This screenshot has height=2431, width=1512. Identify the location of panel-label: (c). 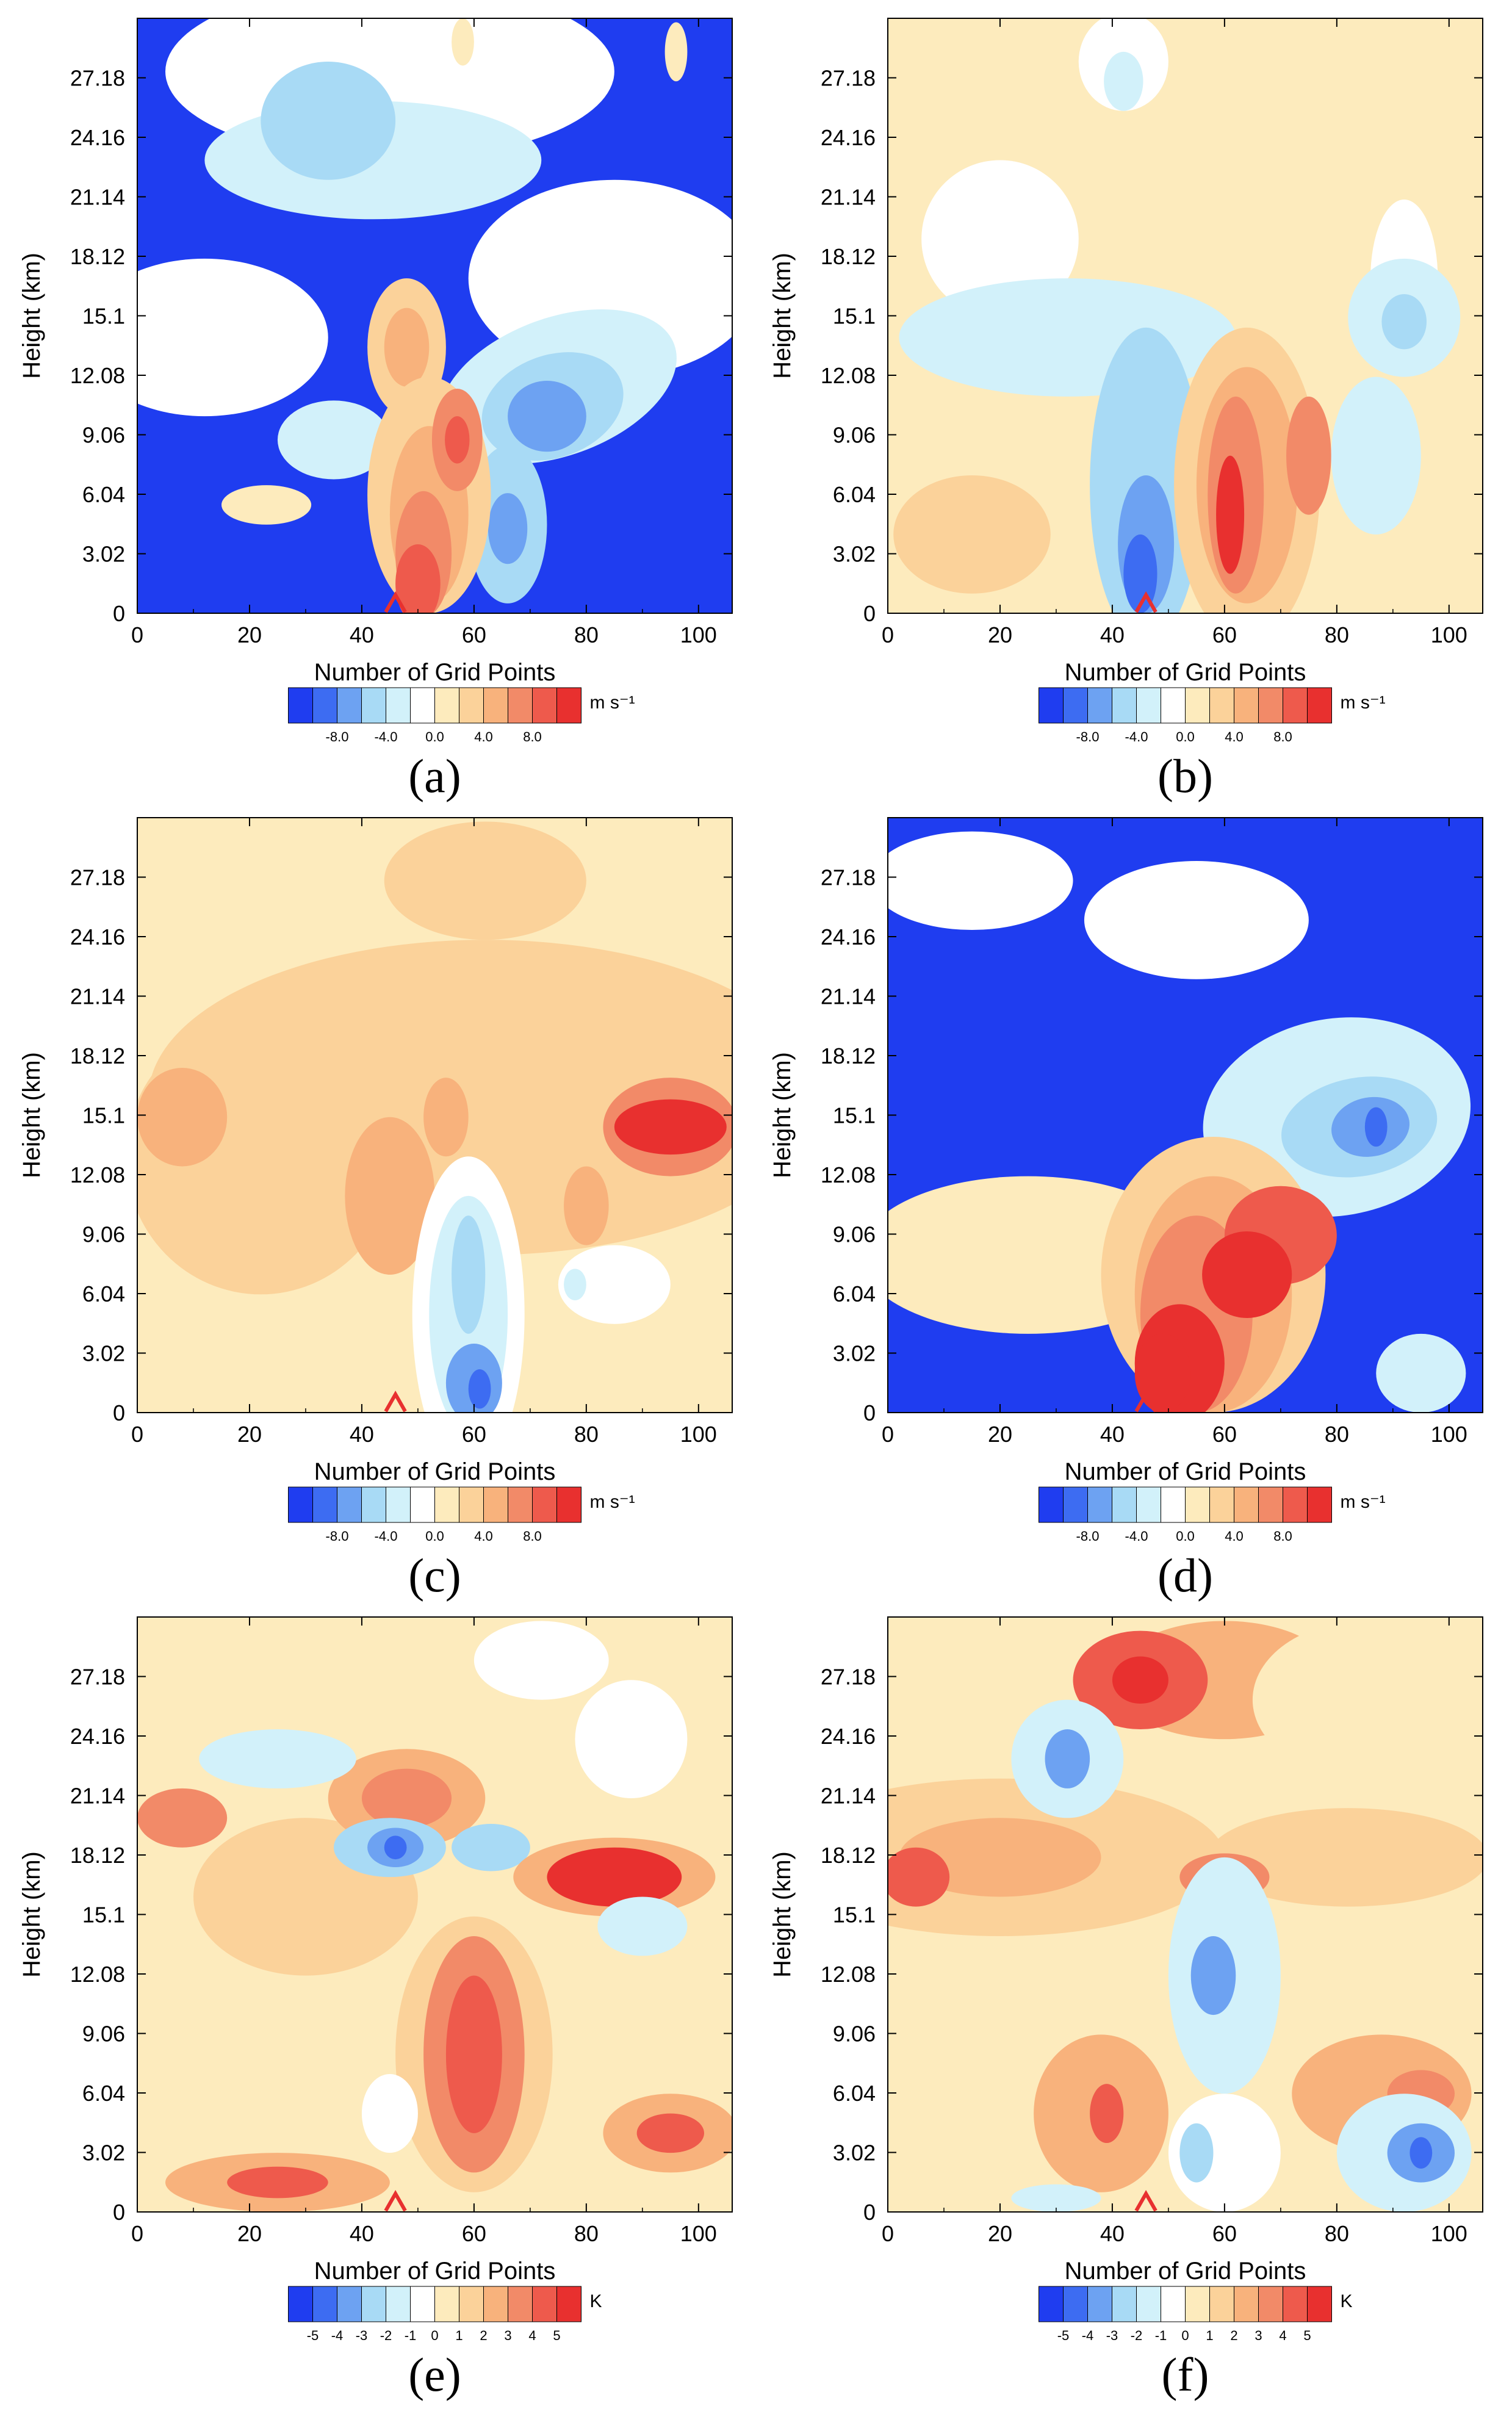
(434, 1576).